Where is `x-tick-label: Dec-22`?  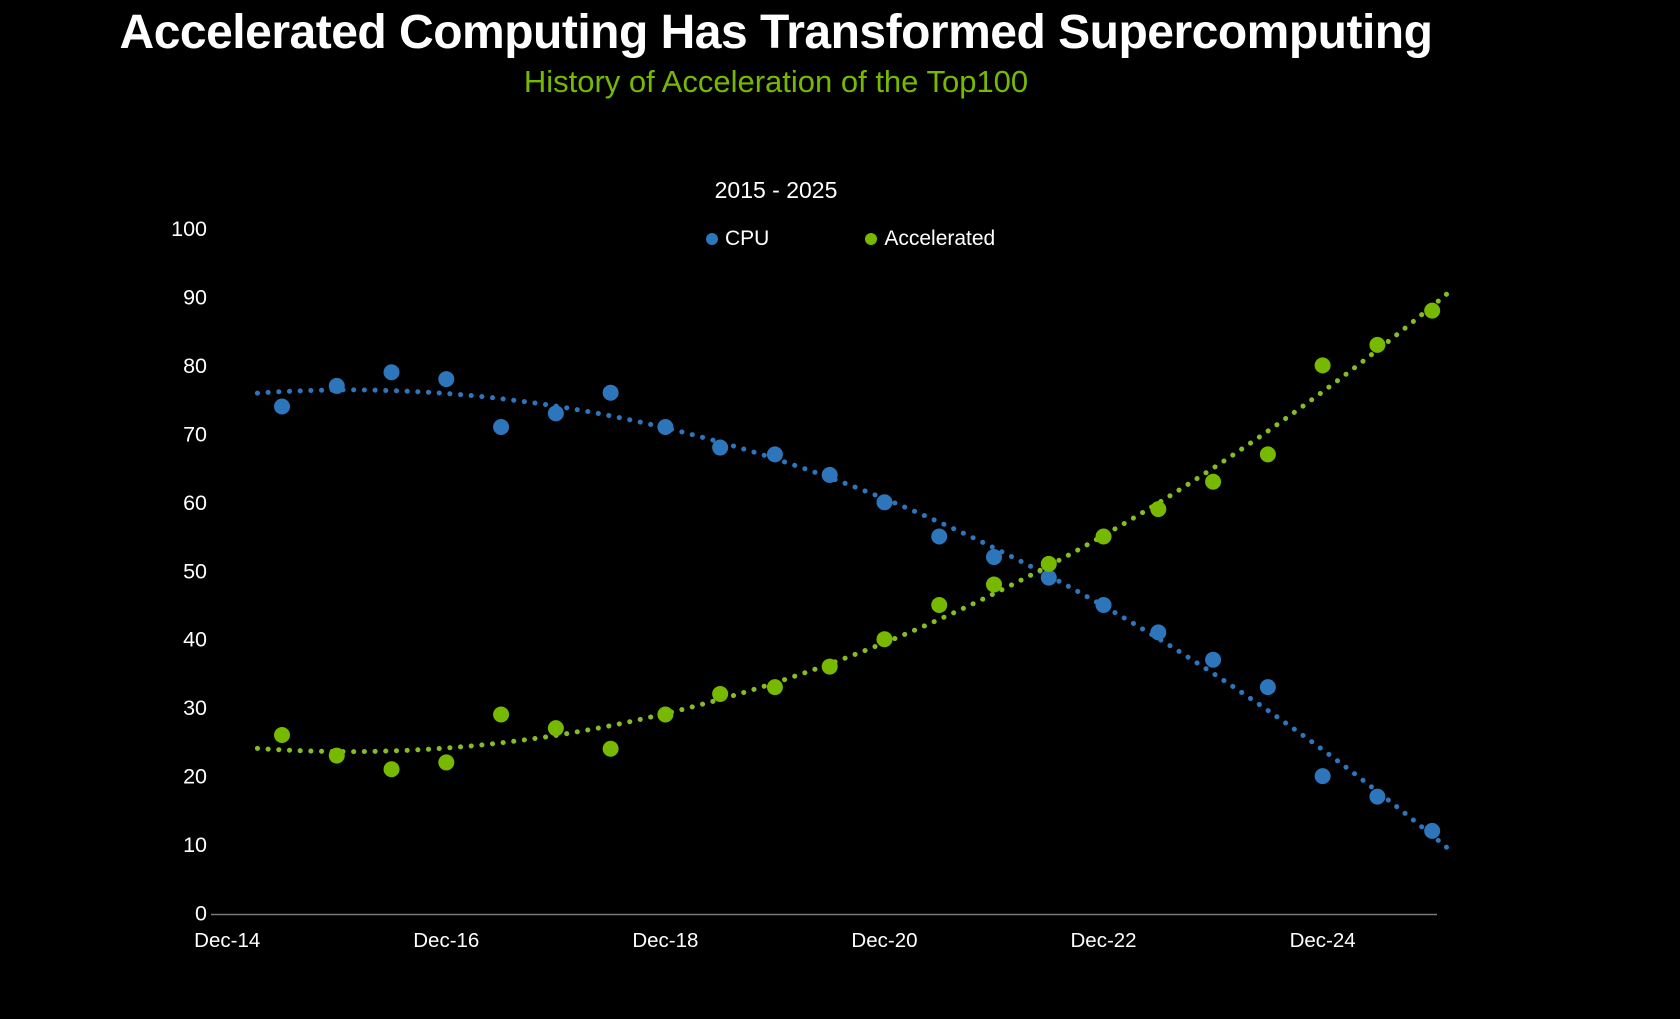
x-tick-label: Dec-22 is located at coordinates (1104, 940).